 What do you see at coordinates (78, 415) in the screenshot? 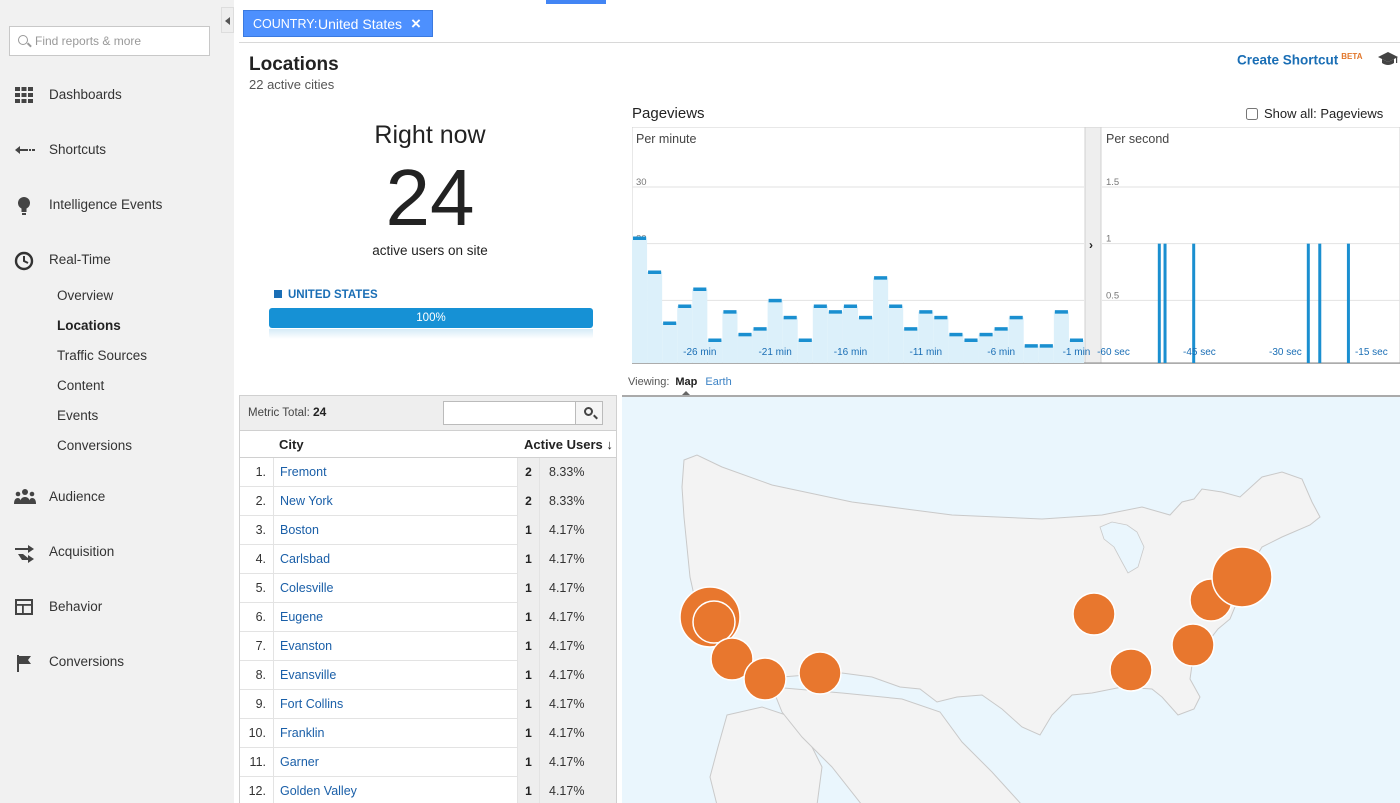
I see `sidebar-subitem-events: Events` at bounding box center [78, 415].